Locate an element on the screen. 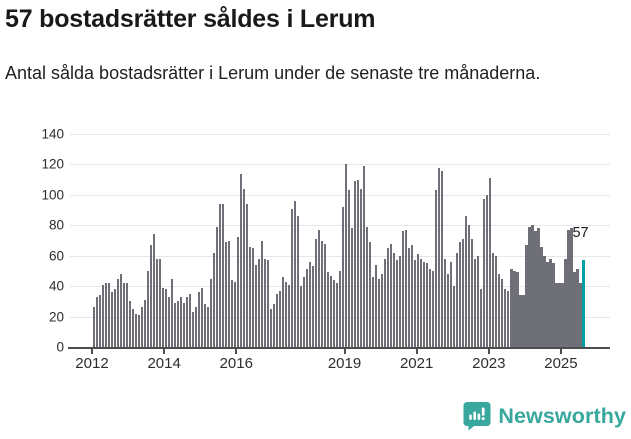 The image size is (631, 439). x-axis-tick-label: 2025 is located at coordinates (561, 363).